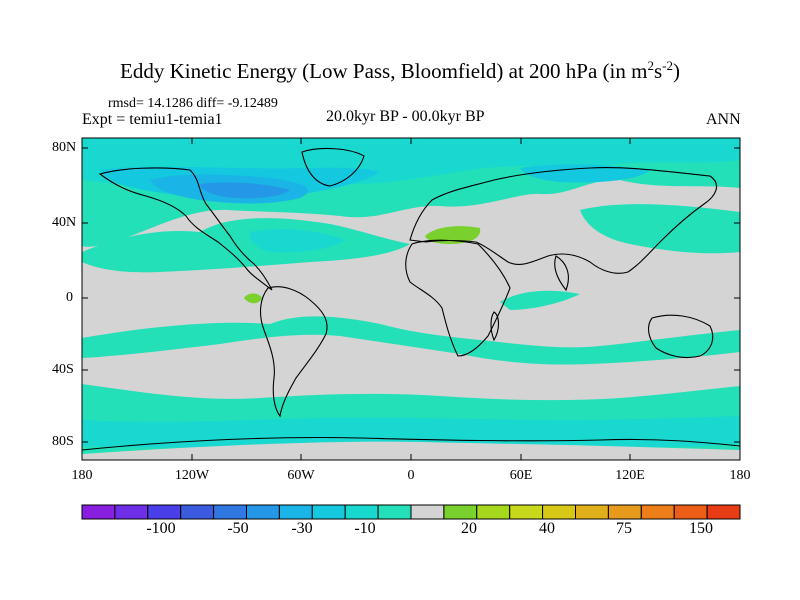 This screenshot has width=800, height=600. I want to click on south-america-coast, so click(293, 352).